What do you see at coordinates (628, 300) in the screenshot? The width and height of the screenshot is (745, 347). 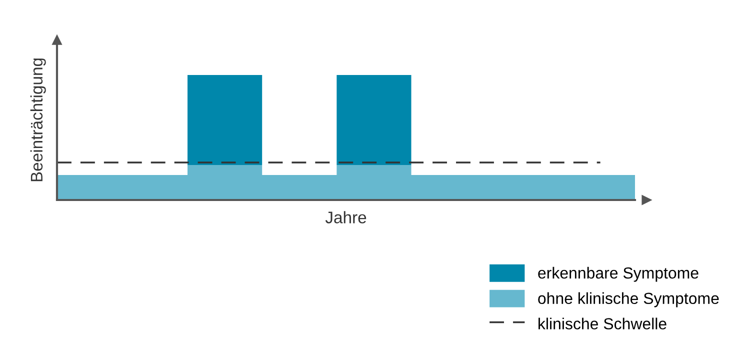 I see `legend-label: ohne klinische Symptome` at bounding box center [628, 300].